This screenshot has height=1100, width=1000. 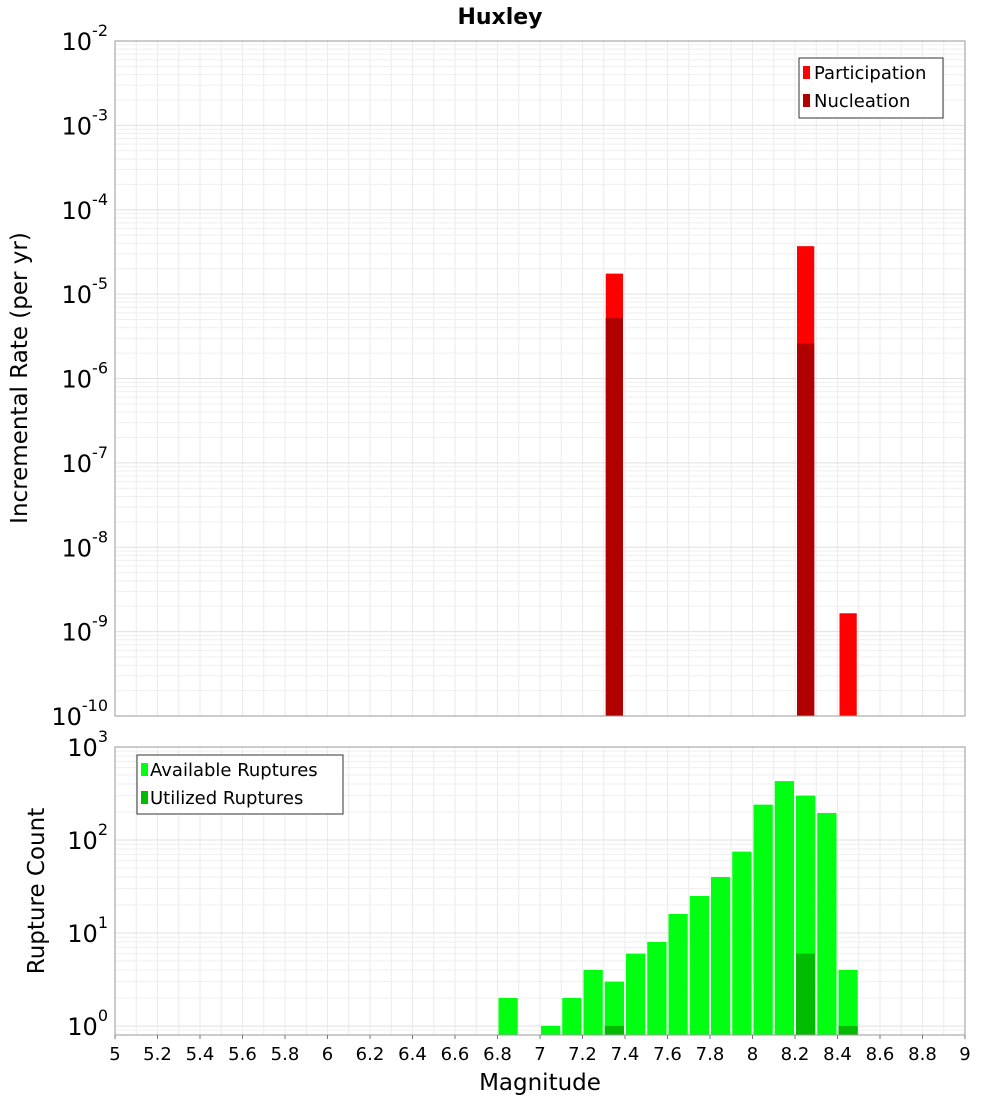 What do you see at coordinates (880, 1054) in the screenshot?
I see `x-tick-label: 8.6` at bounding box center [880, 1054].